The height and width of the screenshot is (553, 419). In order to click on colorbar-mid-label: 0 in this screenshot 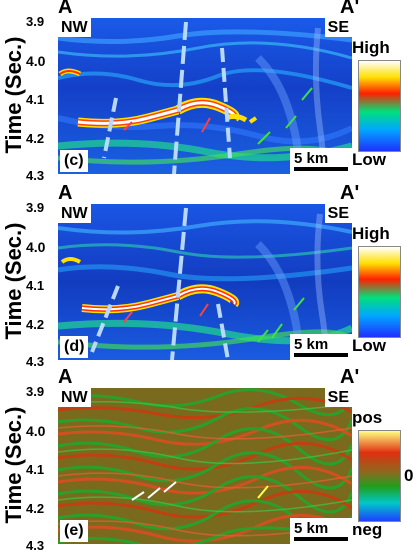, I will do `click(409, 475)`.